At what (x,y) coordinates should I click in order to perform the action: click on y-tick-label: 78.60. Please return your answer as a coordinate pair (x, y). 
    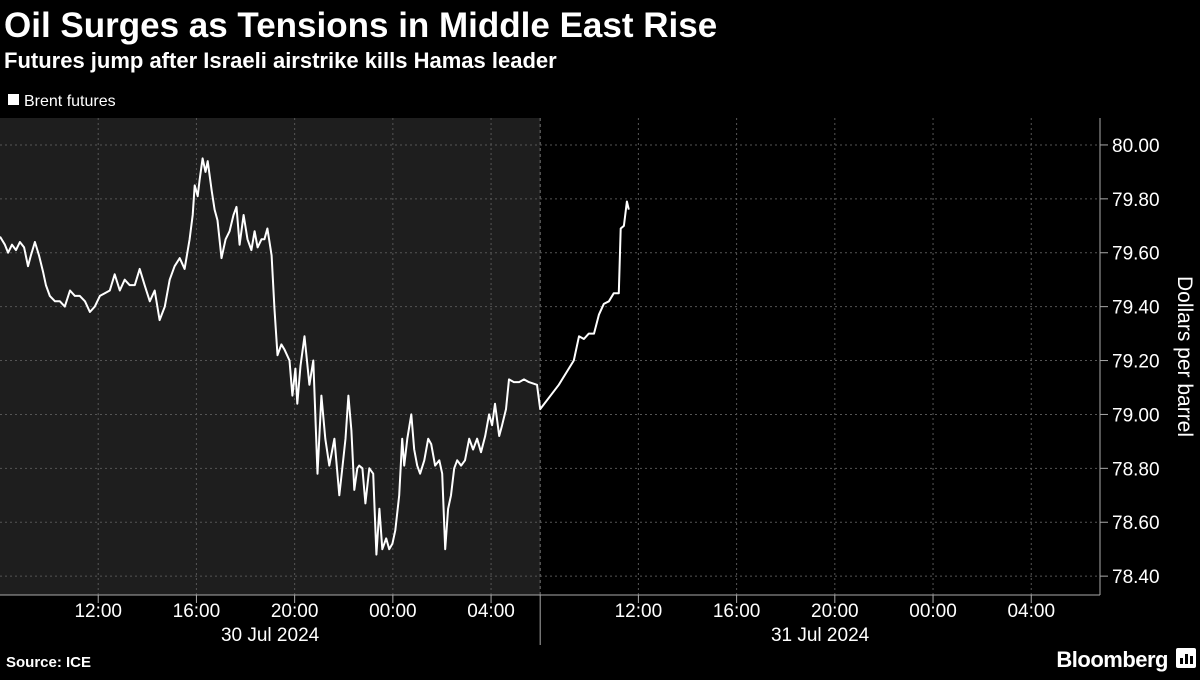
    Looking at the image, I should click on (1136, 523).